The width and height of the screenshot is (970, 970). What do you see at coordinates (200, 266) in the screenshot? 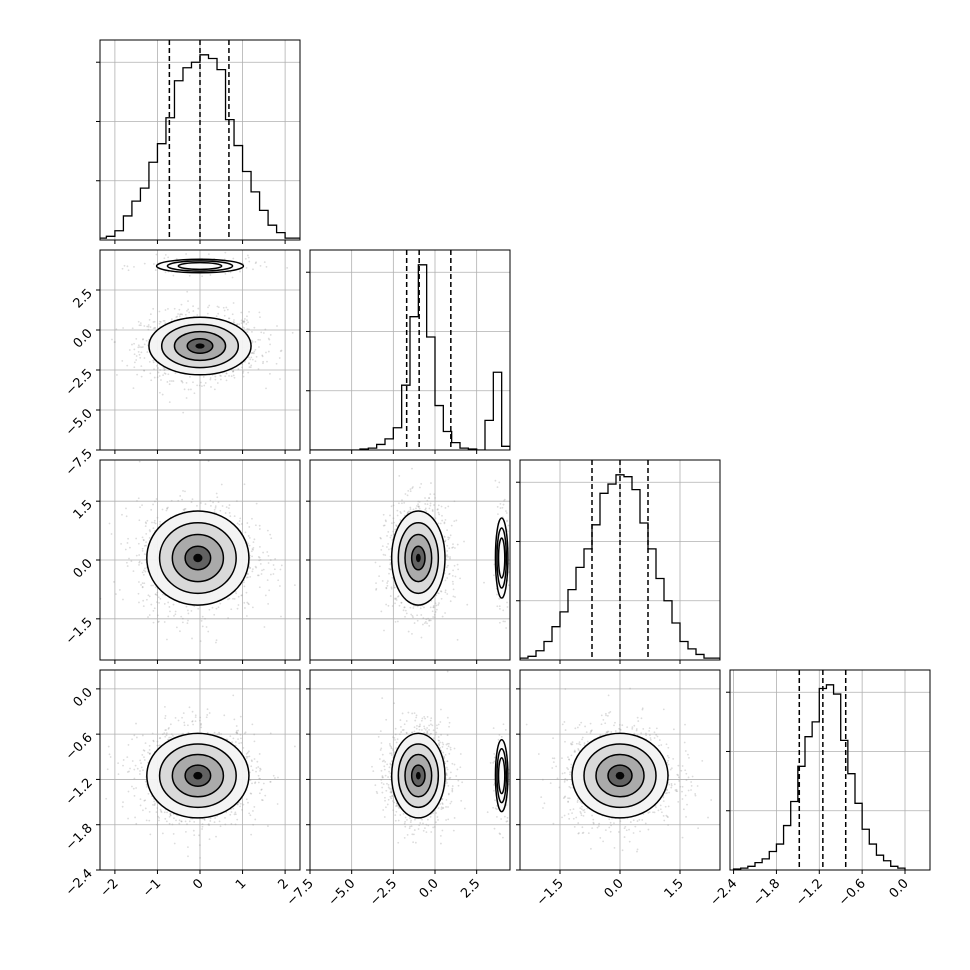
I see `density-fill` at bounding box center [200, 266].